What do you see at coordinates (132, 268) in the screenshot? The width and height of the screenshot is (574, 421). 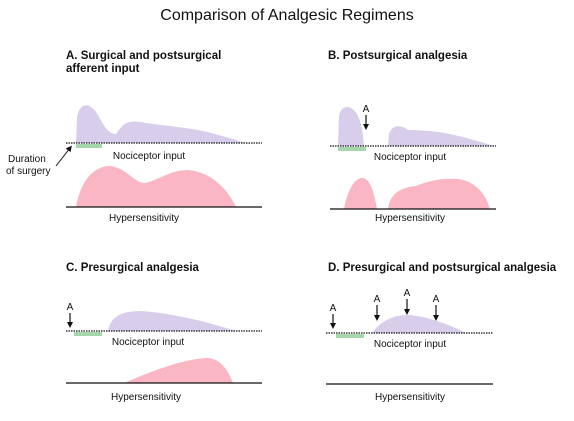 I see `panel-c-heading: C. Presurgical analgesia` at bounding box center [132, 268].